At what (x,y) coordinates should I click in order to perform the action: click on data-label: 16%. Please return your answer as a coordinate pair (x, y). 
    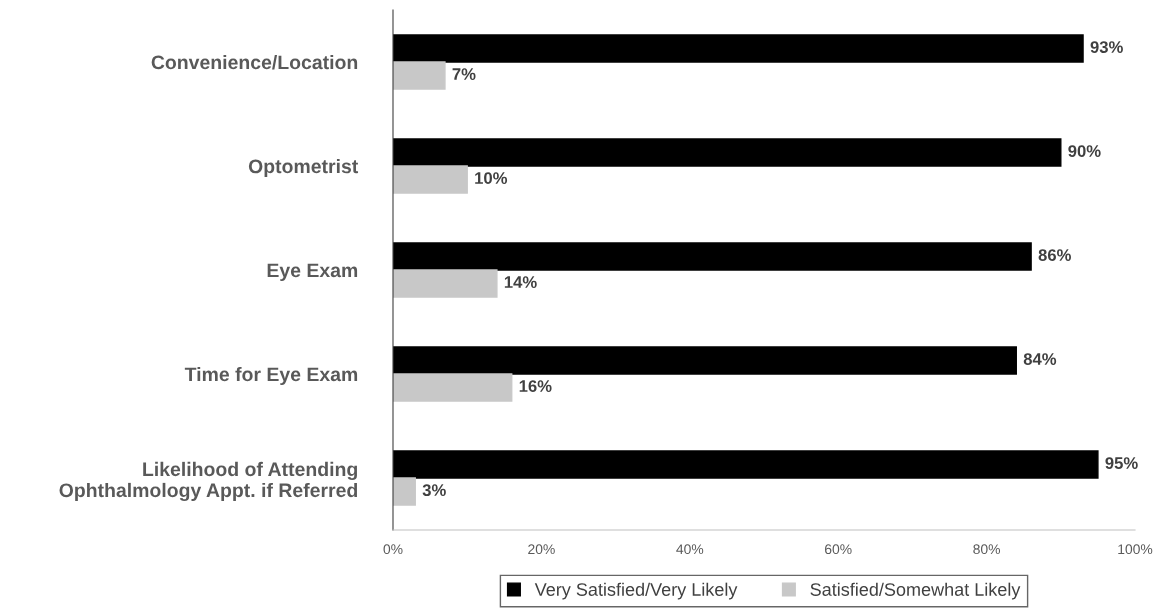
    Looking at the image, I should click on (535, 386).